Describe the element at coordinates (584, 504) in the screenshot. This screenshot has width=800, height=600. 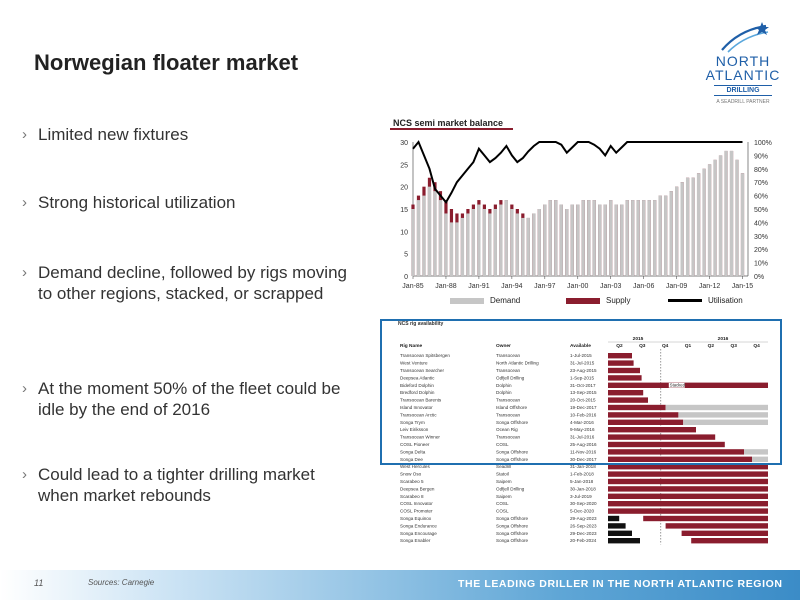
I see `rig-row: COSL Innovator COSL 30-Sep-2020` at that location.